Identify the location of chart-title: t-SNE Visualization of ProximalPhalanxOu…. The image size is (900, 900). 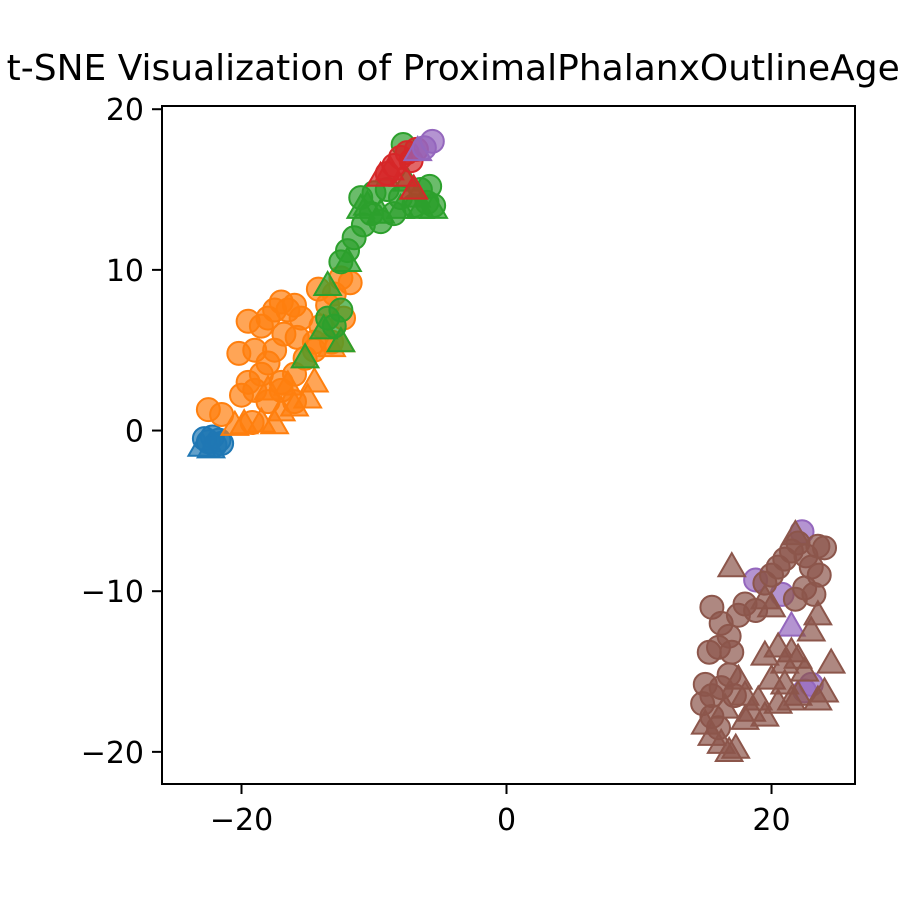
(453, 68).